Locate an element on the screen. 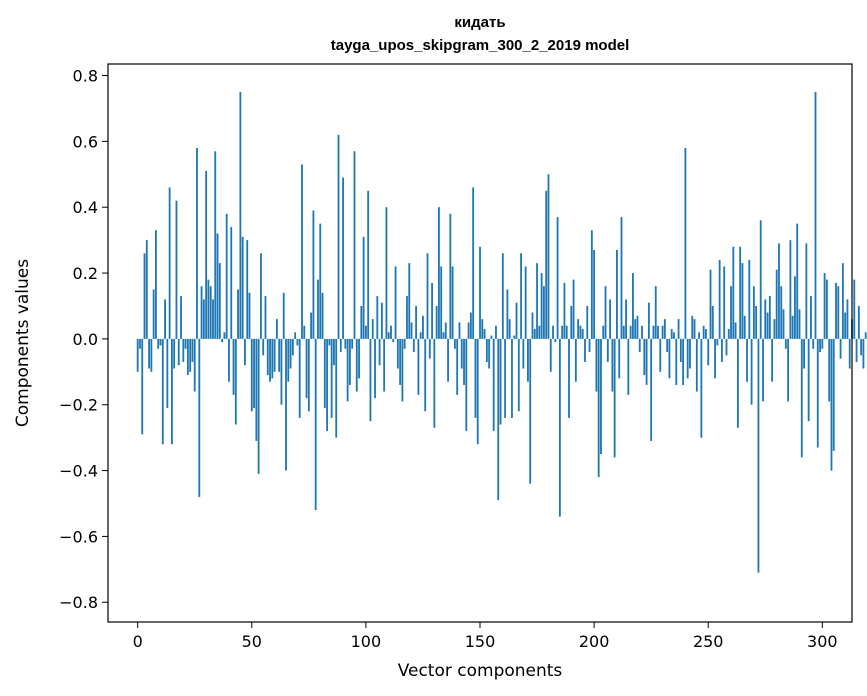 The width and height of the screenshot is (867, 696). y-tick-label: −0.4 is located at coordinates (78, 471).